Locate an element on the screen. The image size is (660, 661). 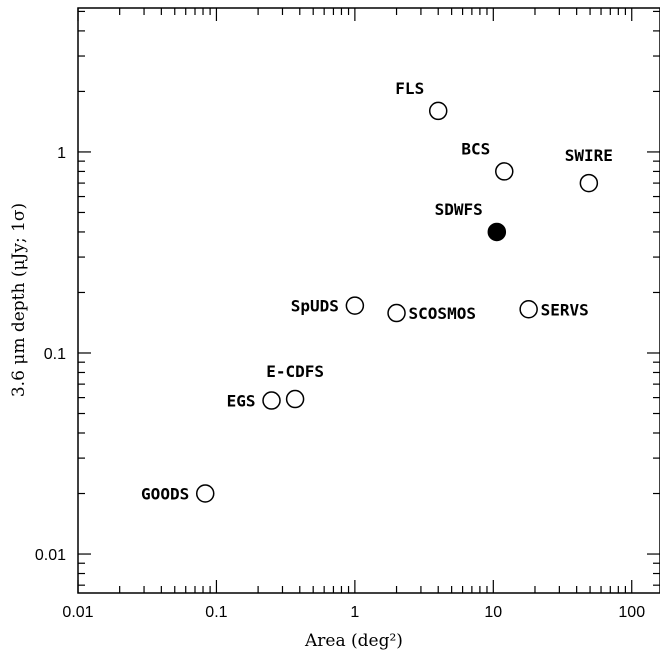
x-axis-label: Area (deg²) is located at coordinates (353, 641).